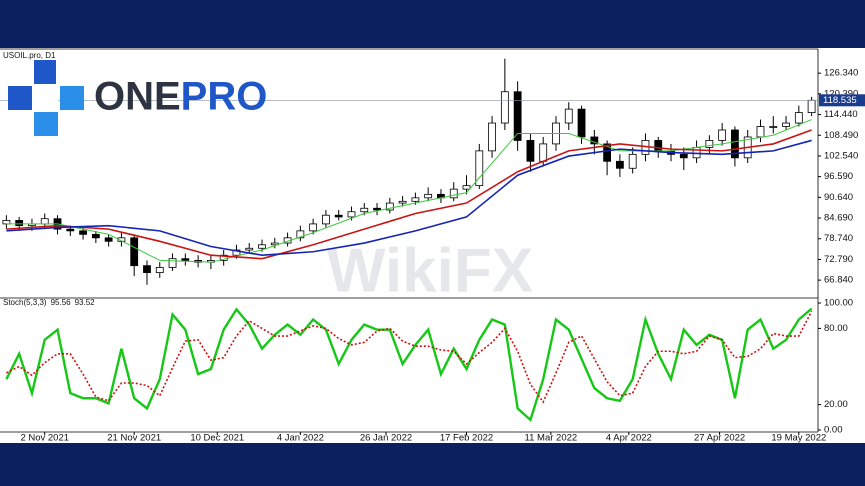 Image resolution: width=865 pixels, height=486 pixels. Describe the element at coordinates (629, 438) in the screenshot. I see `x-tick-label: 4 Apr 2022` at that location.